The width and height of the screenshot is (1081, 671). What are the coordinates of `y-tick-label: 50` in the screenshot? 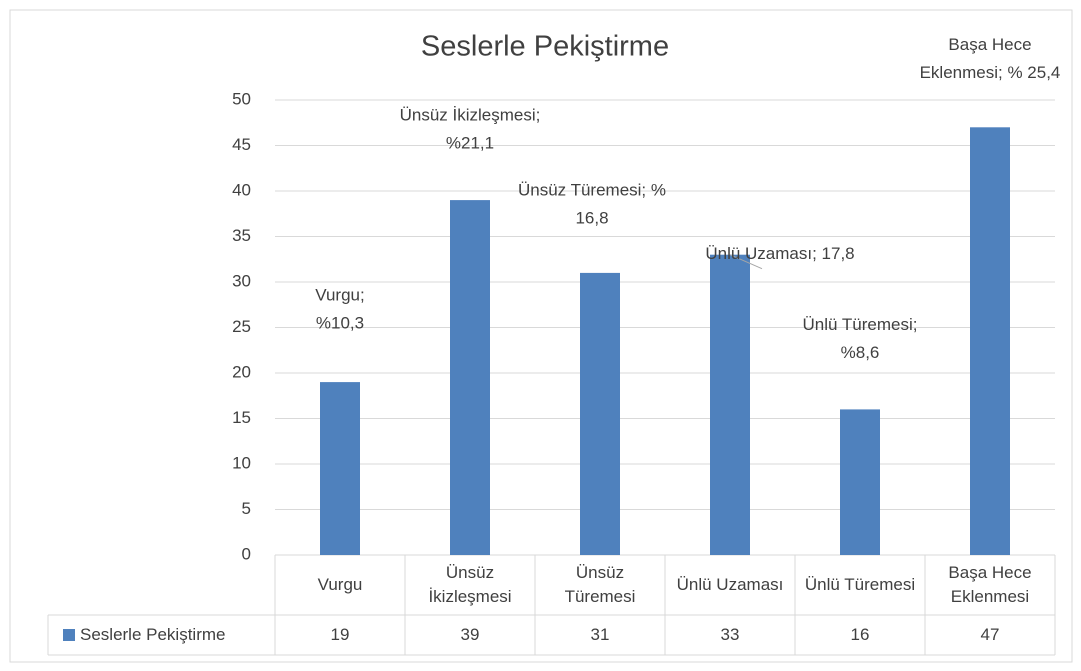 It's located at (241, 98).